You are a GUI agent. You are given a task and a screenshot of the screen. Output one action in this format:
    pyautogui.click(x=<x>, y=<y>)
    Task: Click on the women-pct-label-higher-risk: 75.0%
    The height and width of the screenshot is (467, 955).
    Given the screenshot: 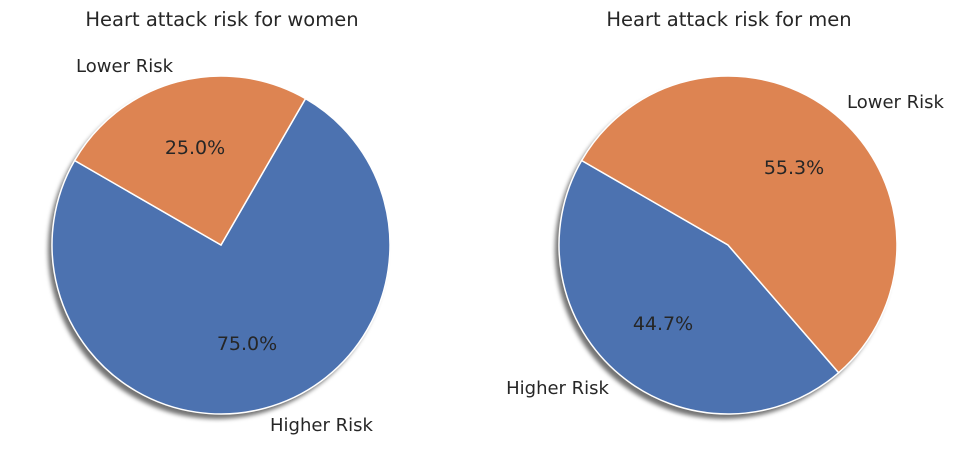 What is the action you would take?
    pyautogui.click(x=247, y=344)
    